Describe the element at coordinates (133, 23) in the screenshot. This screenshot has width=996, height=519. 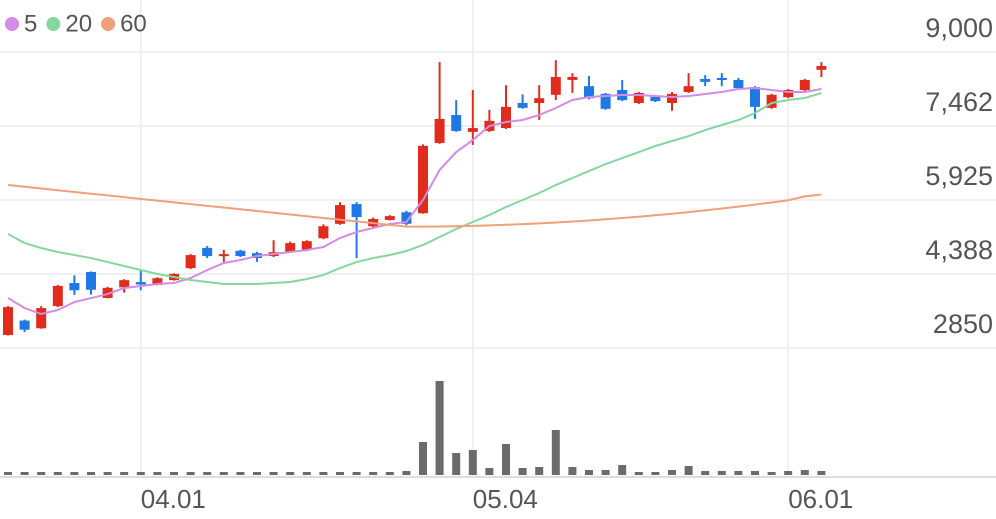
I see `legend-label: 60` at that location.